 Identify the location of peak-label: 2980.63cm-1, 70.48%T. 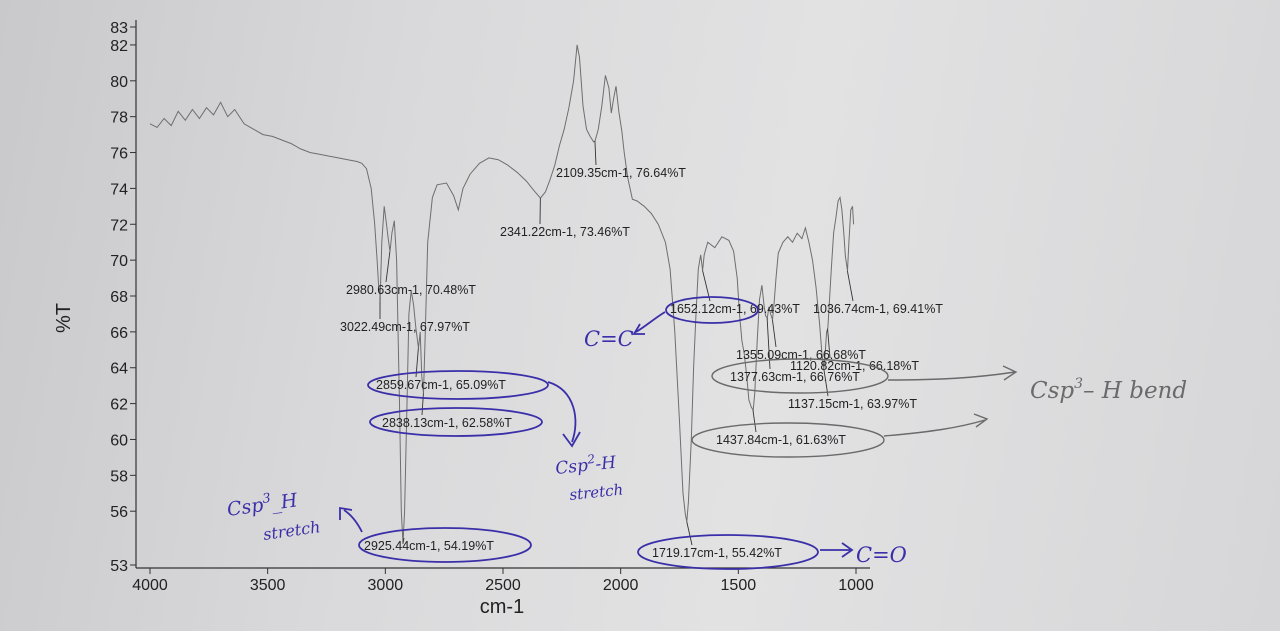
(411, 290).